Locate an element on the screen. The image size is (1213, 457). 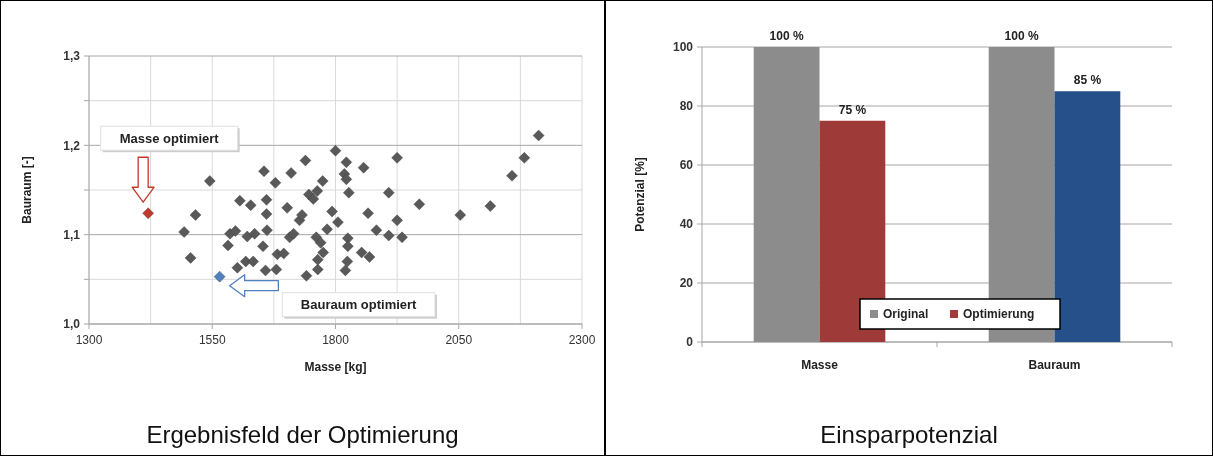
legend-label: Original is located at coordinates (906, 314).